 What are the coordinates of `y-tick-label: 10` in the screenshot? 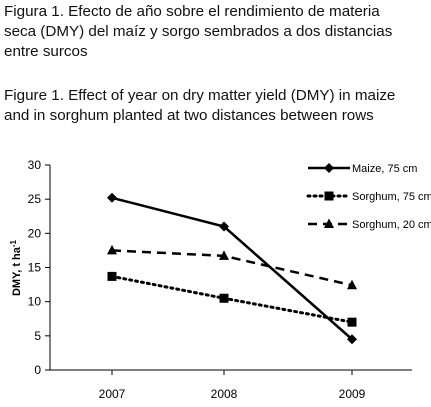 It's located at (35, 302).